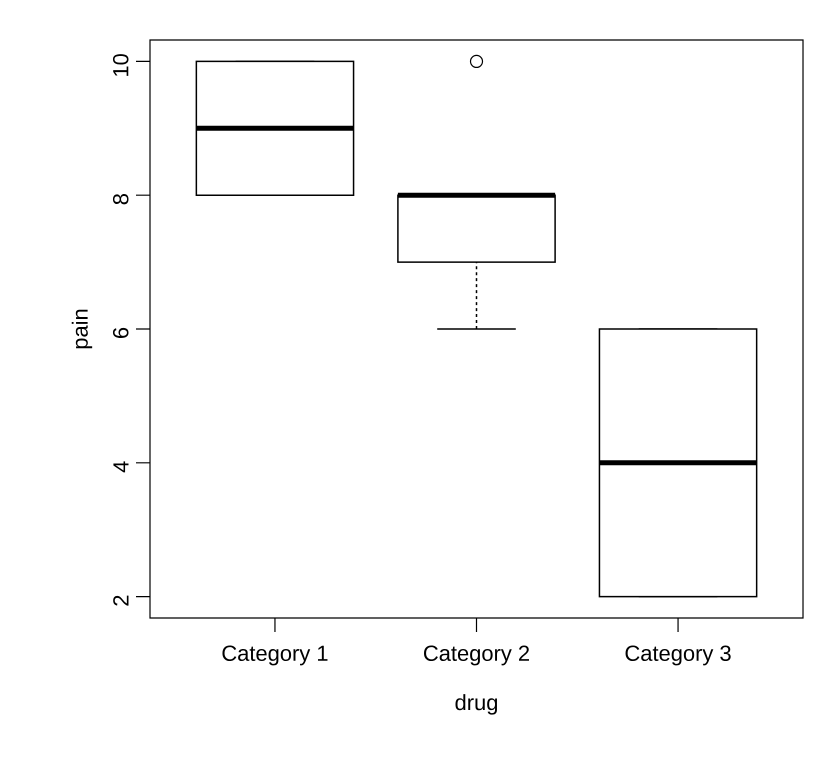  I want to click on y-tick-label: 4, so click(120, 466).